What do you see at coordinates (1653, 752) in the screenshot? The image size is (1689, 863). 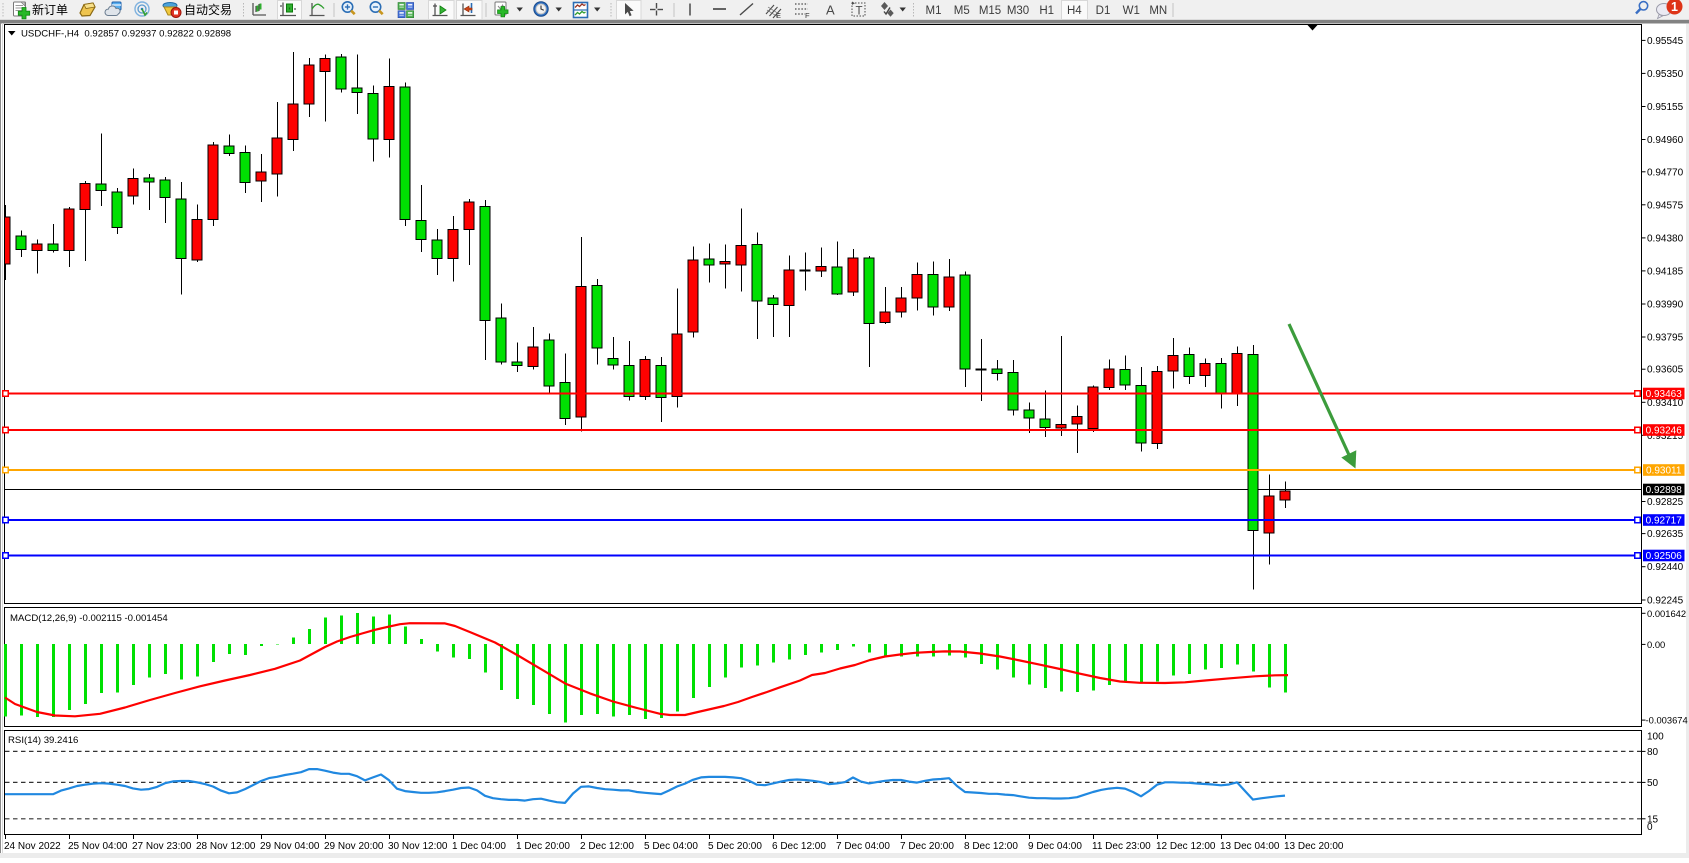 I see `svg-text: 80` at bounding box center [1653, 752].